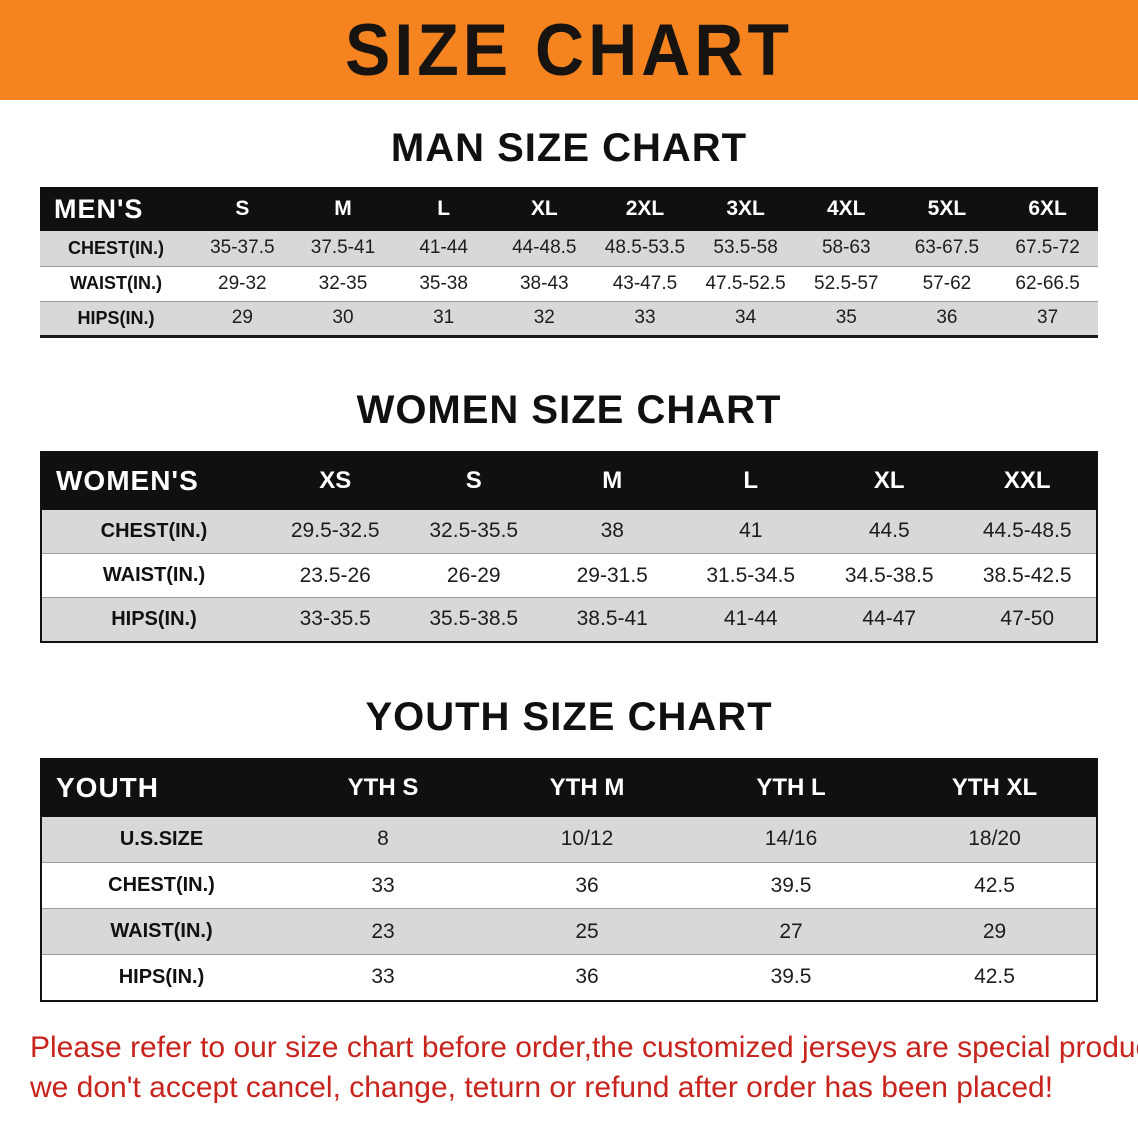 The width and height of the screenshot is (1138, 1132). What do you see at coordinates (569, 716) in the screenshot?
I see `youth-section-heading: YOUTH SIZE CHART` at bounding box center [569, 716].